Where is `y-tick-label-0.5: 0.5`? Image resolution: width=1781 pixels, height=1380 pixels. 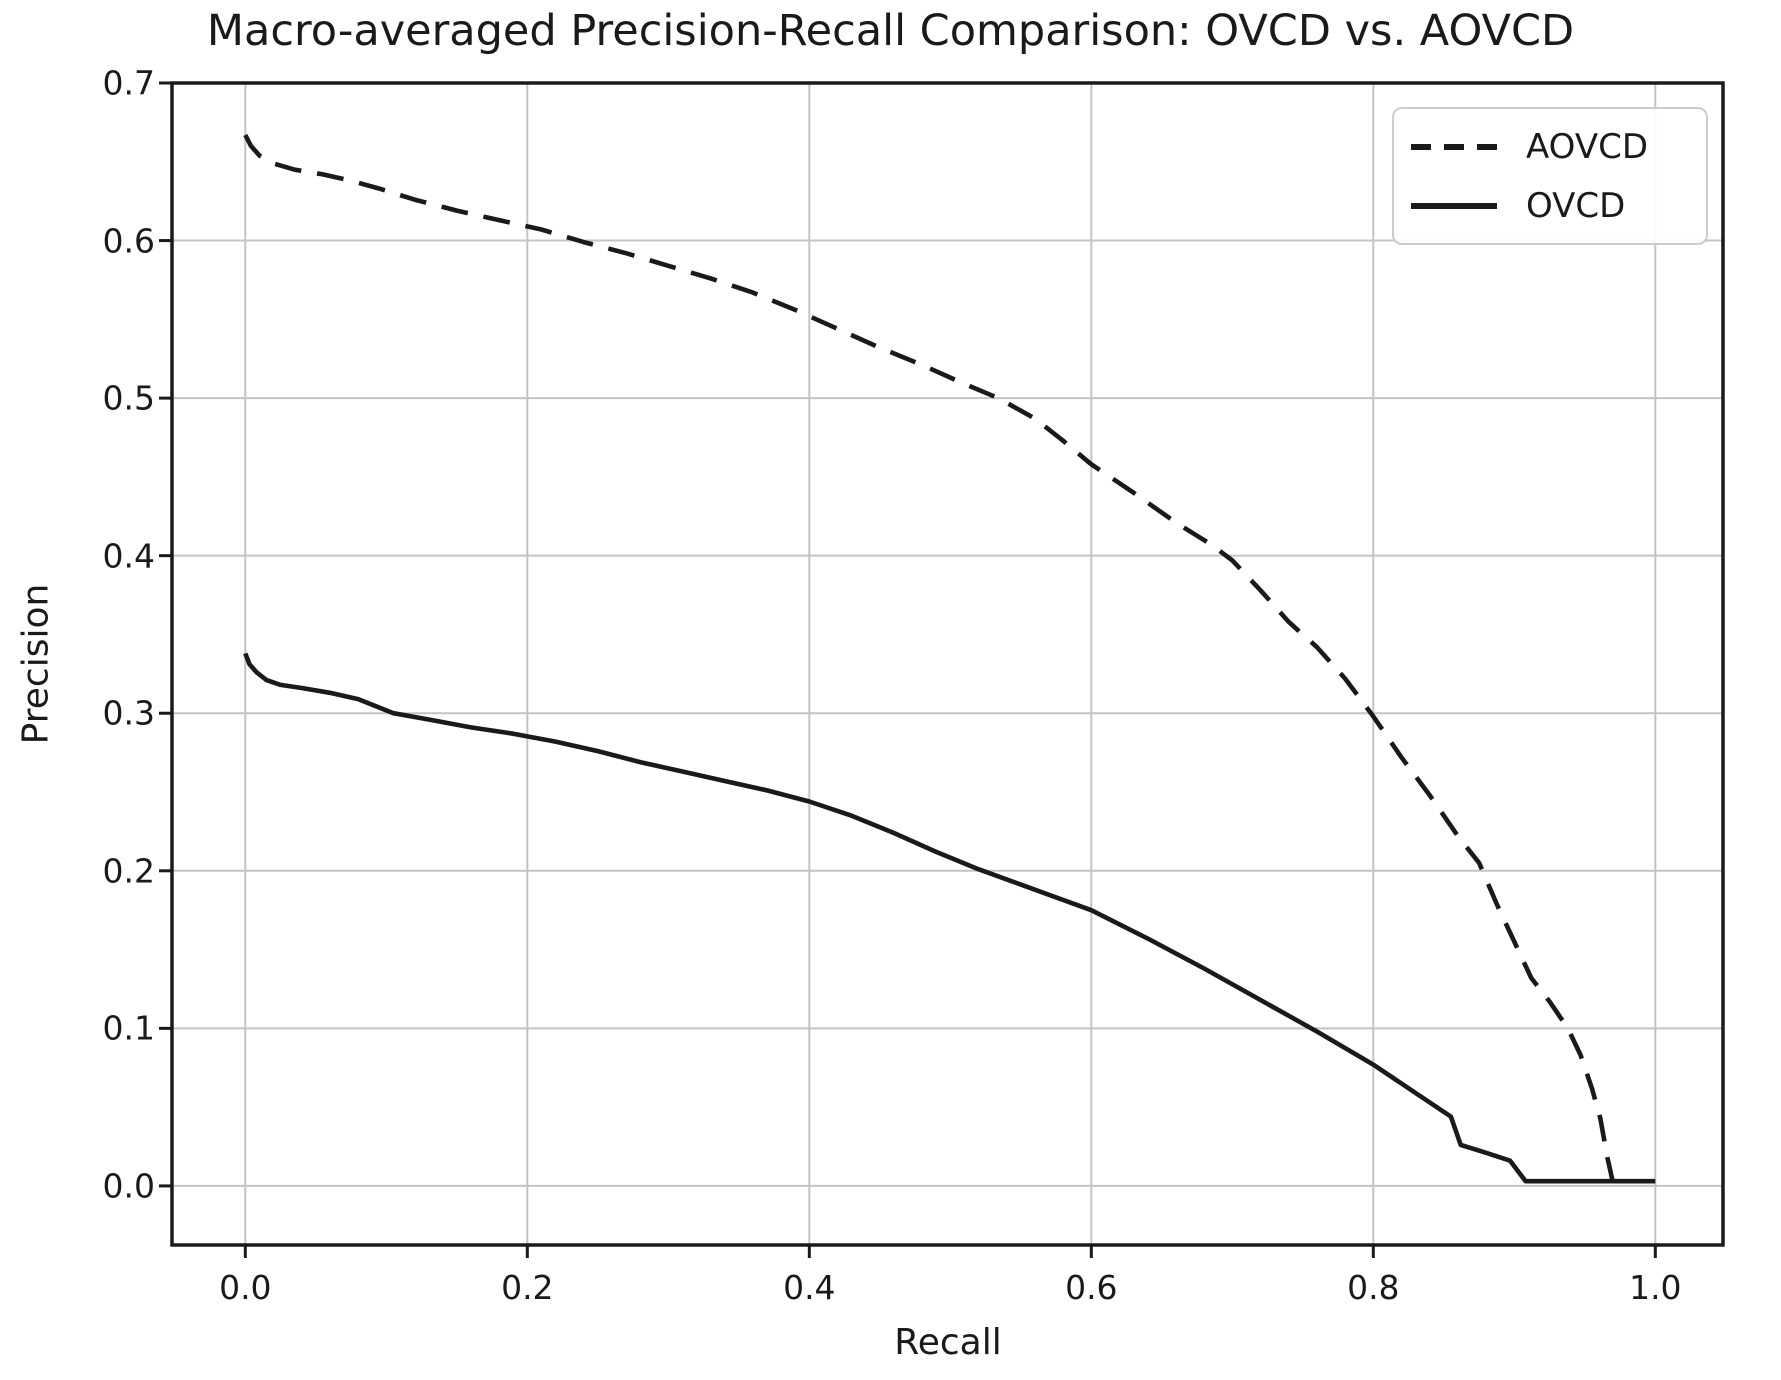 y-tick-label-0.5: 0.5 is located at coordinates (128, 398).